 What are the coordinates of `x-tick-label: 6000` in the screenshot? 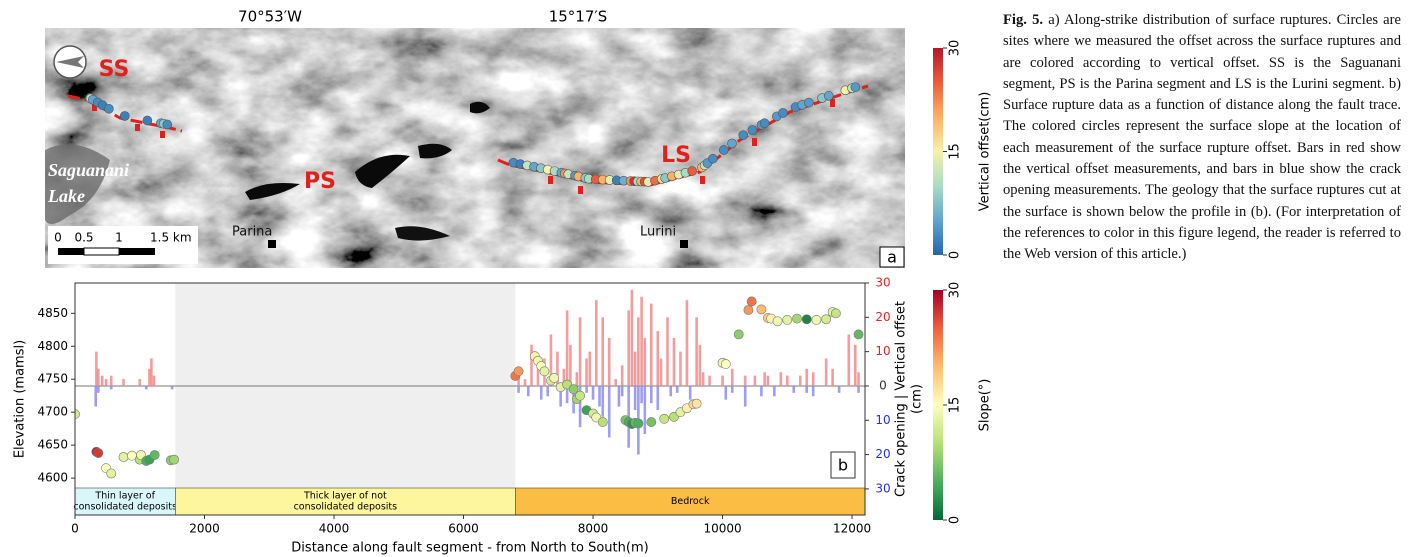 It's located at (463, 529).